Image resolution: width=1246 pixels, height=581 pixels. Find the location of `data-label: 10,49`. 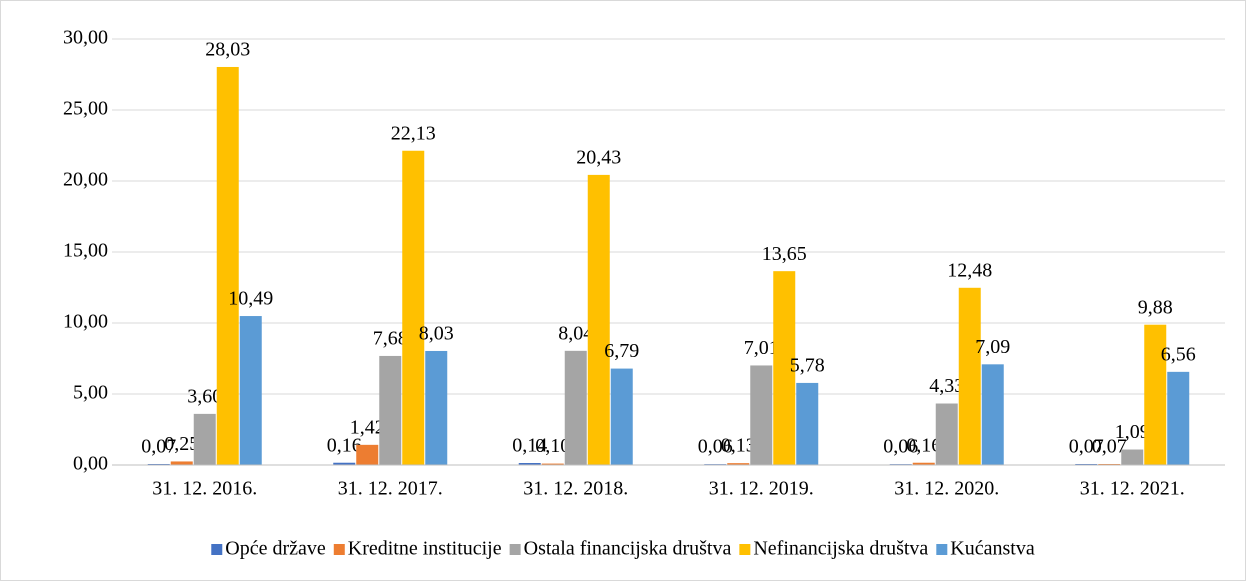

data-label: 10,49 is located at coordinates (250, 299).